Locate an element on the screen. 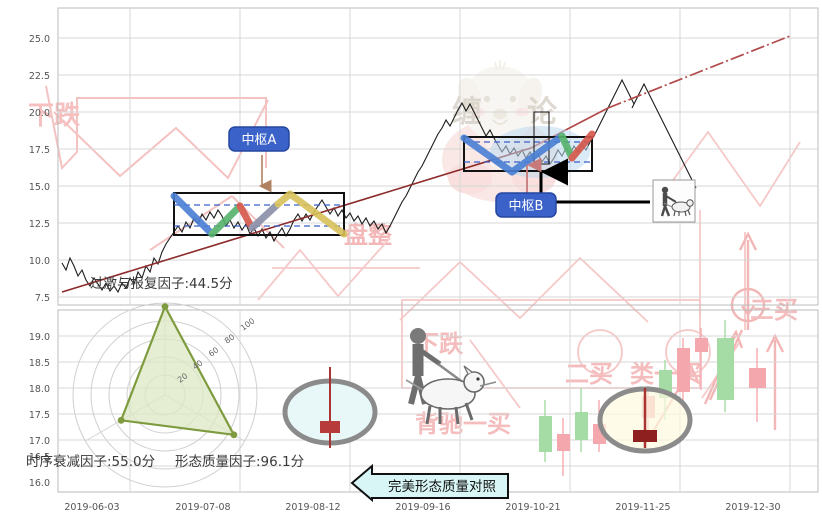  badge-b-label: 中枢B is located at coordinates (526, 206).